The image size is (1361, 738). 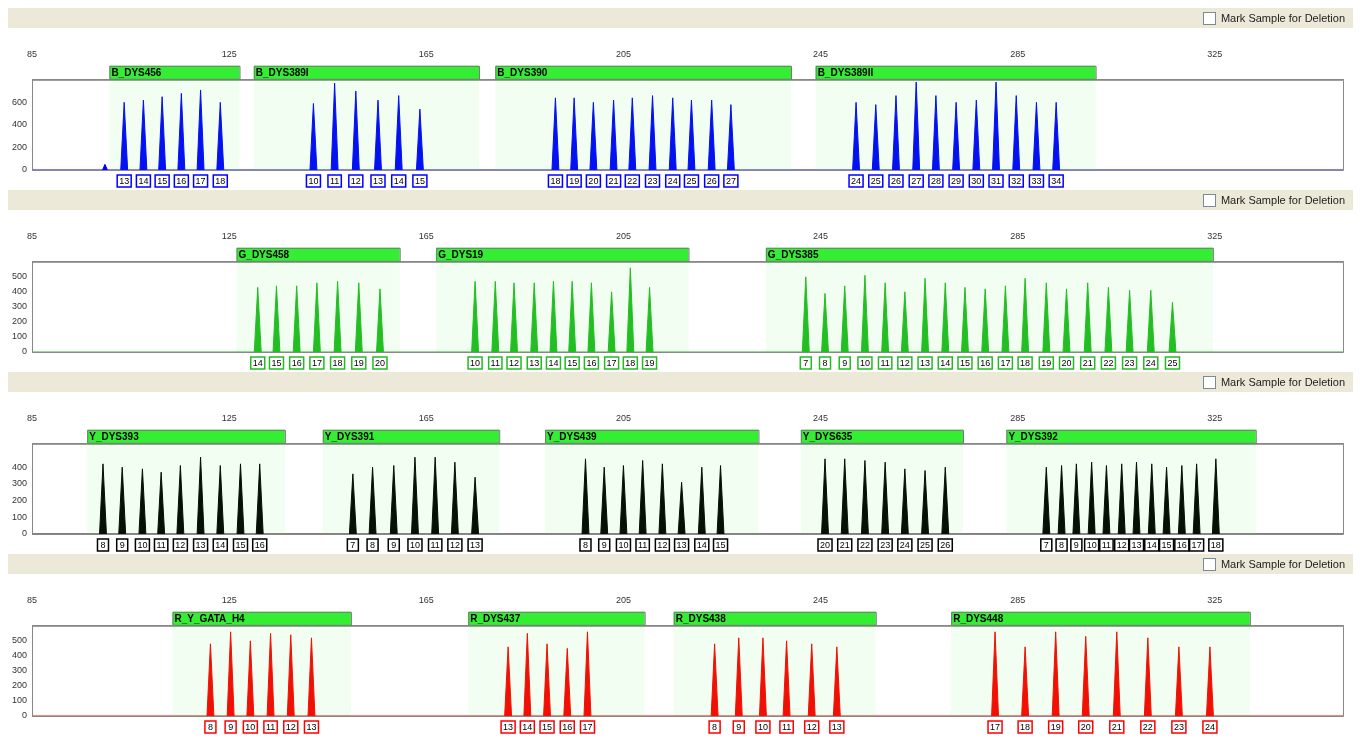 What do you see at coordinates (210, 618) in the screenshot?
I see `band-label: R_Y_GATA_H4` at bounding box center [210, 618].